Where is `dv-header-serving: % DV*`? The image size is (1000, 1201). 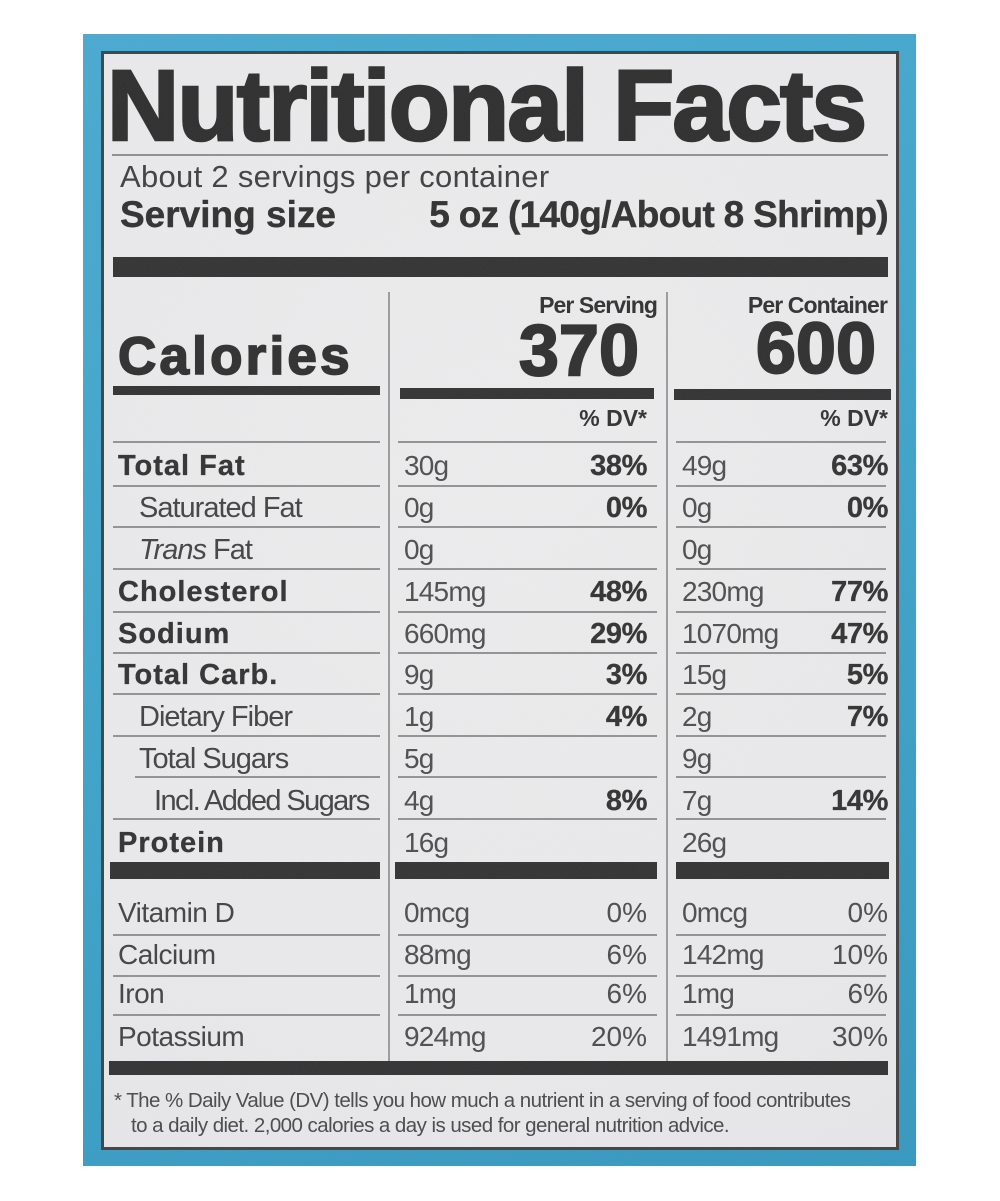
dv-header-serving: % DV* is located at coordinates (613, 418).